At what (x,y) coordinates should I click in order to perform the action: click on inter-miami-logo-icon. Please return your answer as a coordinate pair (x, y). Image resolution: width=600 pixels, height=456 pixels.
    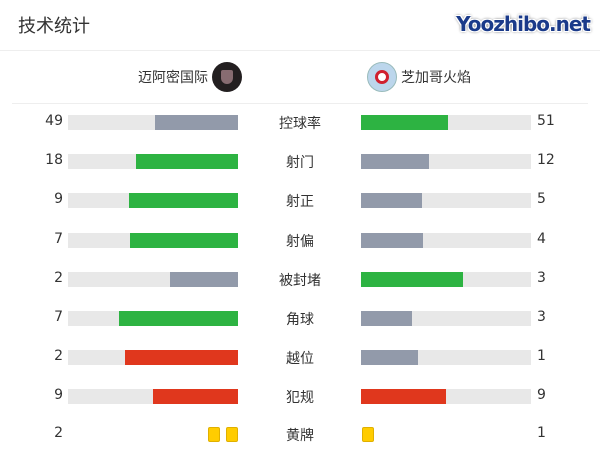
    Looking at the image, I should click on (227, 77).